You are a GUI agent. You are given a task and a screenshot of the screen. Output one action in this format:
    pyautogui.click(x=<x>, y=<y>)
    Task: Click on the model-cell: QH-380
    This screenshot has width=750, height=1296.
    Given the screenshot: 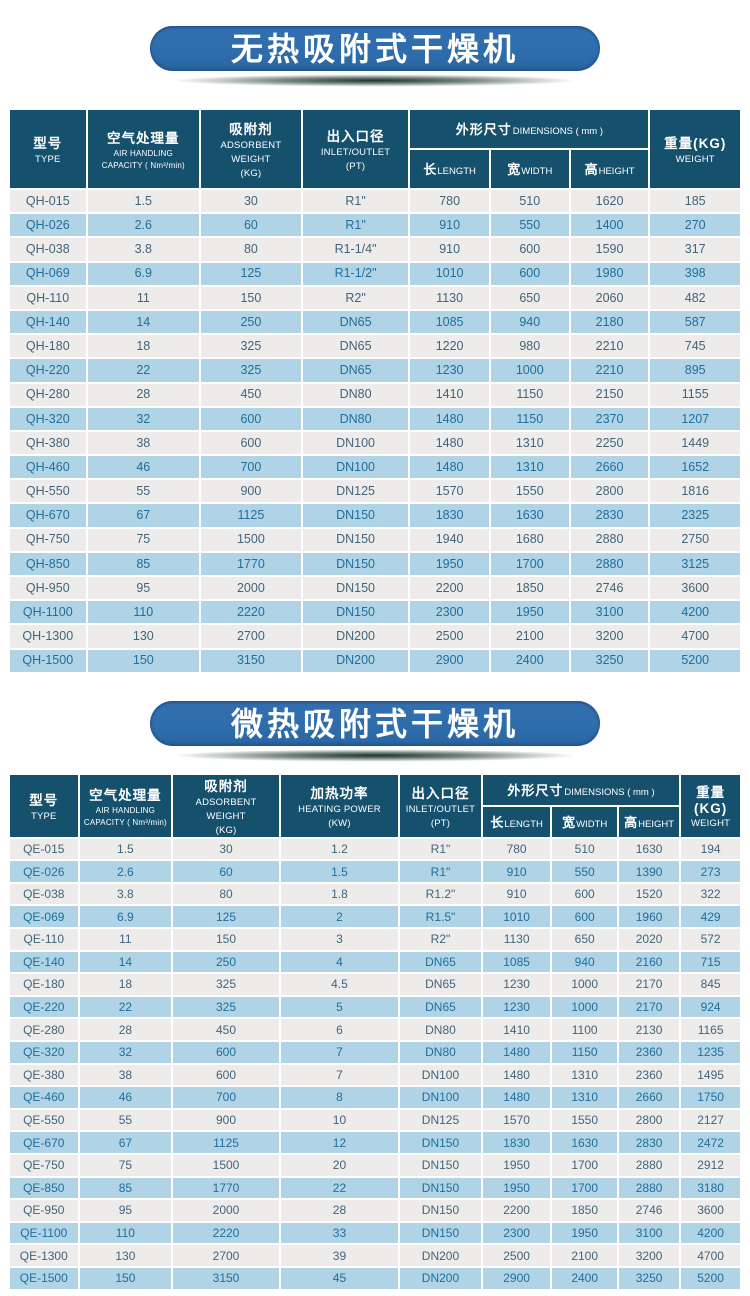 What is the action you would take?
    pyautogui.click(x=48, y=443)
    